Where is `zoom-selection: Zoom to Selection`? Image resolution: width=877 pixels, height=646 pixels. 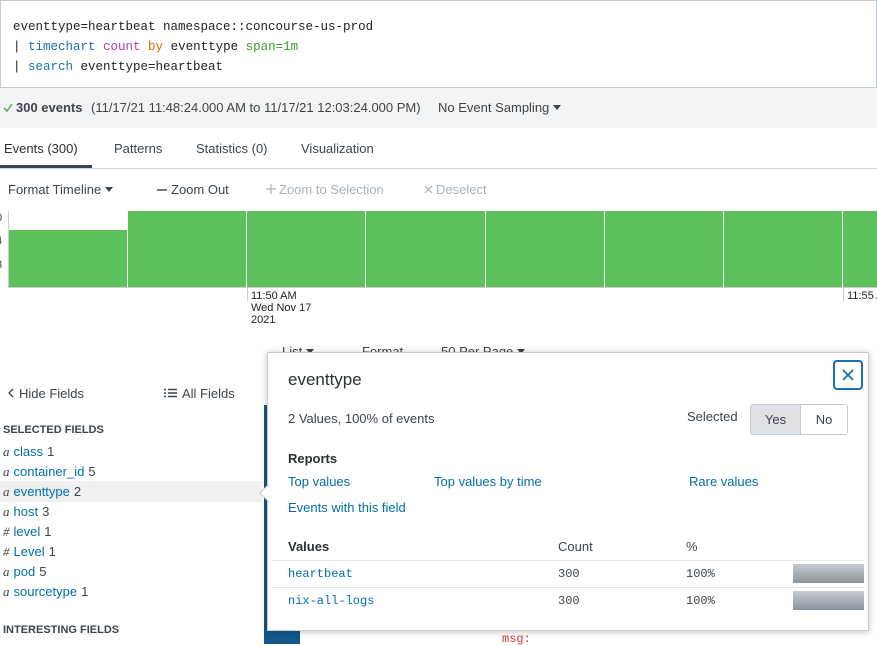
zoom-selection: Zoom to Selection is located at coordinates (325, 189).